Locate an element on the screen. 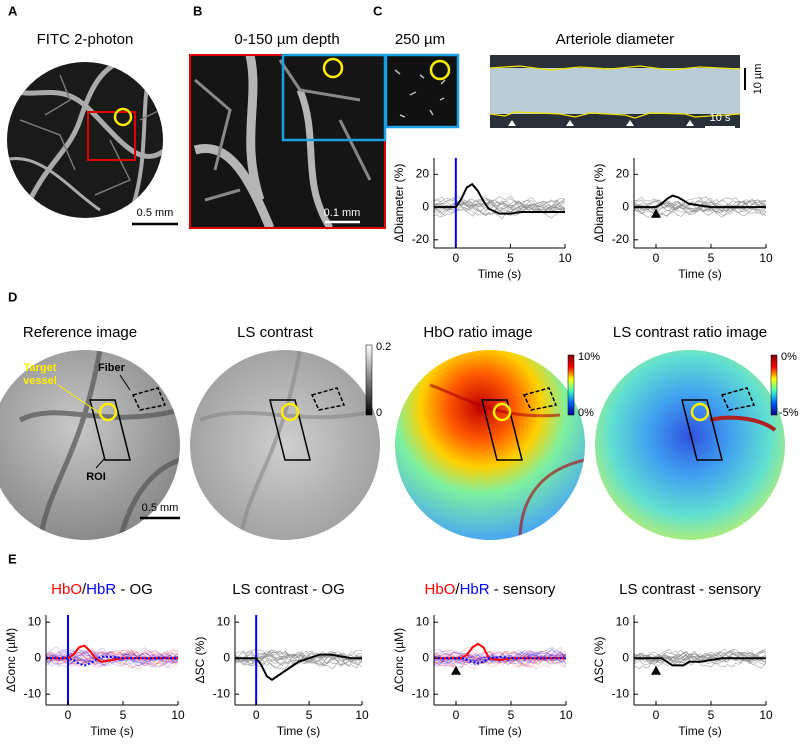 This screenshot has height=746, width=800. chart-title: HbO/HbR - sensory is located at coordinates (490, 589).